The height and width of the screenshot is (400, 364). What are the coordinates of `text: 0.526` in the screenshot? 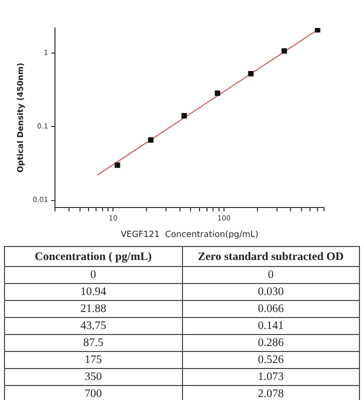 It's located at (271, 360).